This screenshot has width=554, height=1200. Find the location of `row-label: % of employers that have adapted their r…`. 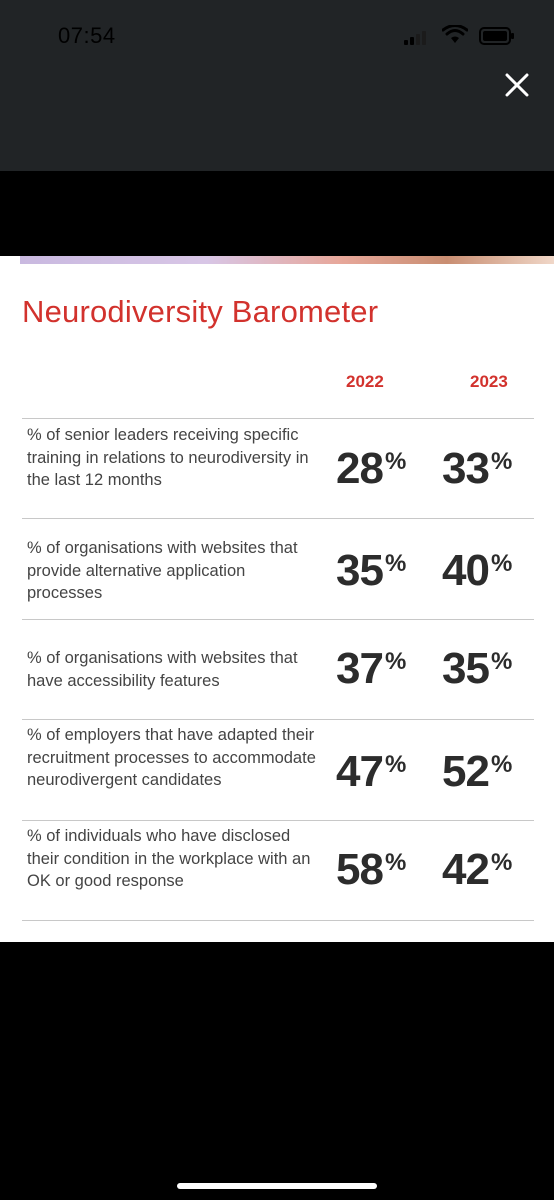

row-label: % of employers that have adapted their r… is located at coordinates (171, 757).